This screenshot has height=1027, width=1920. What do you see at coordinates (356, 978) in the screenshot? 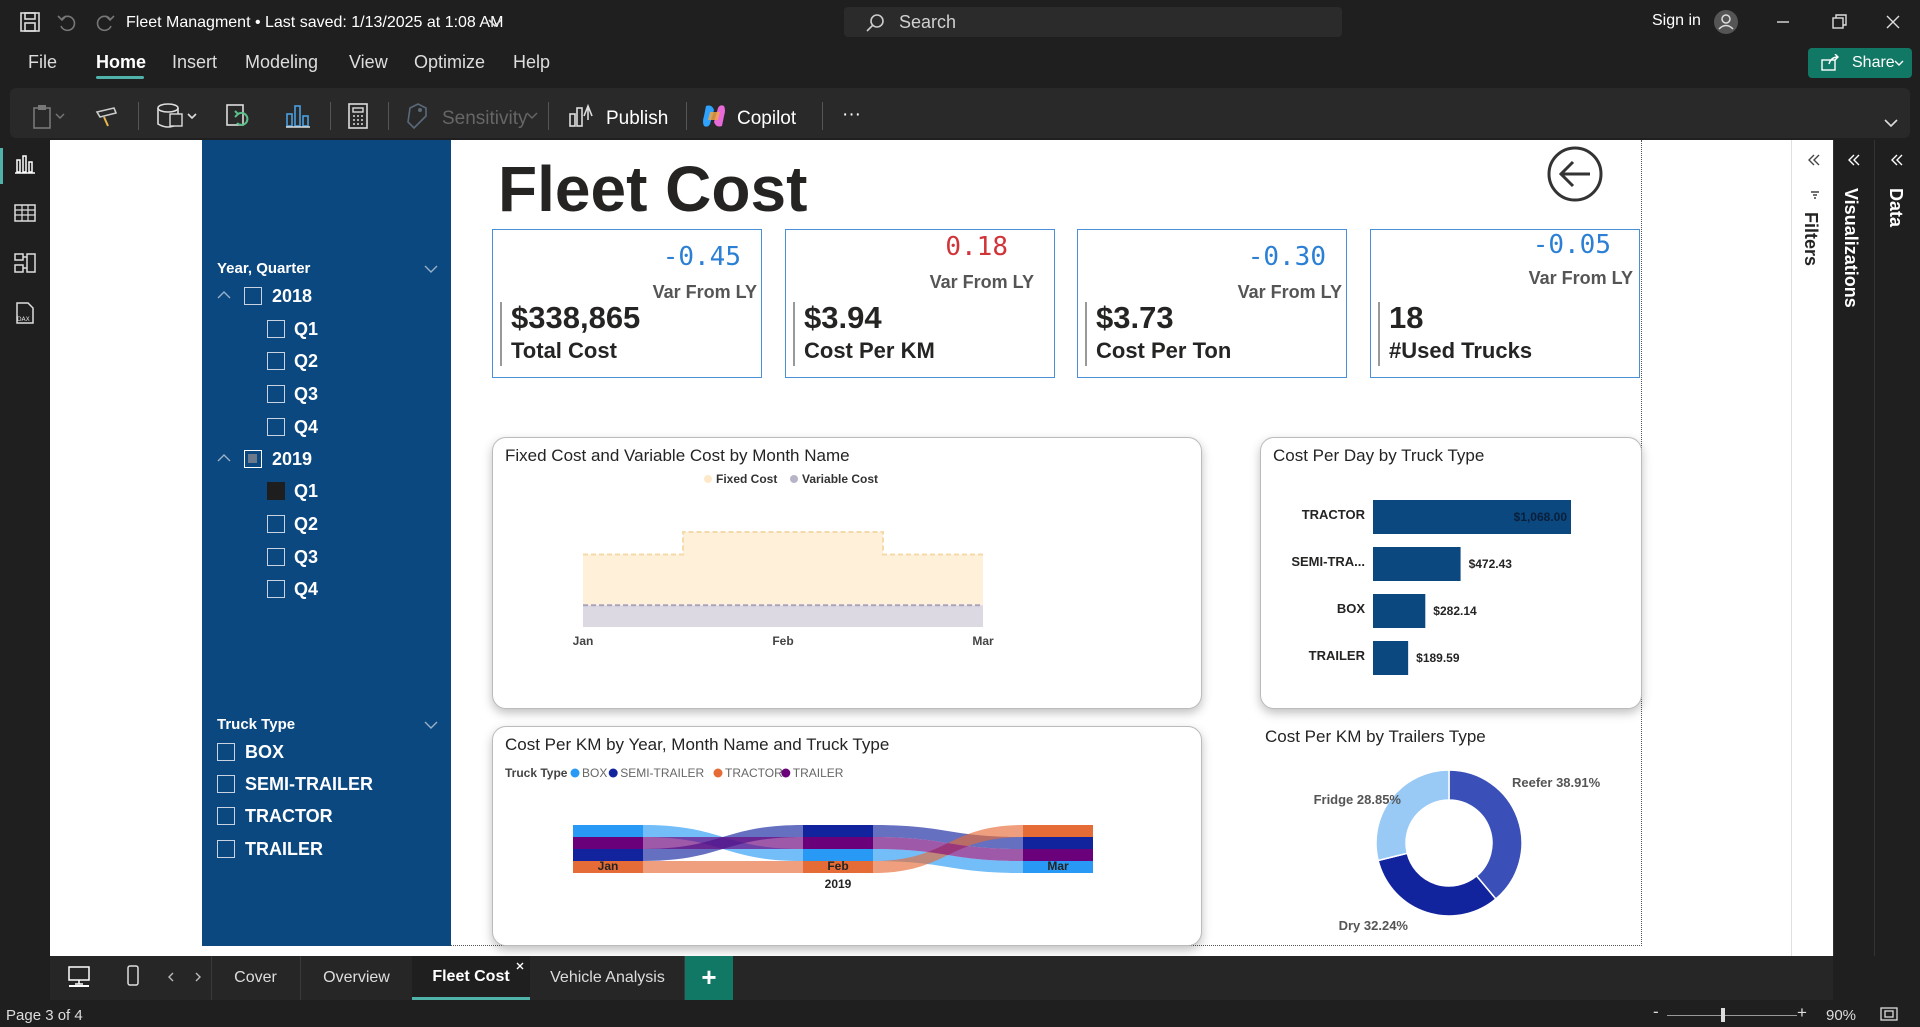
I see `tab-overview: Overview` at bounding box center [356, 978].